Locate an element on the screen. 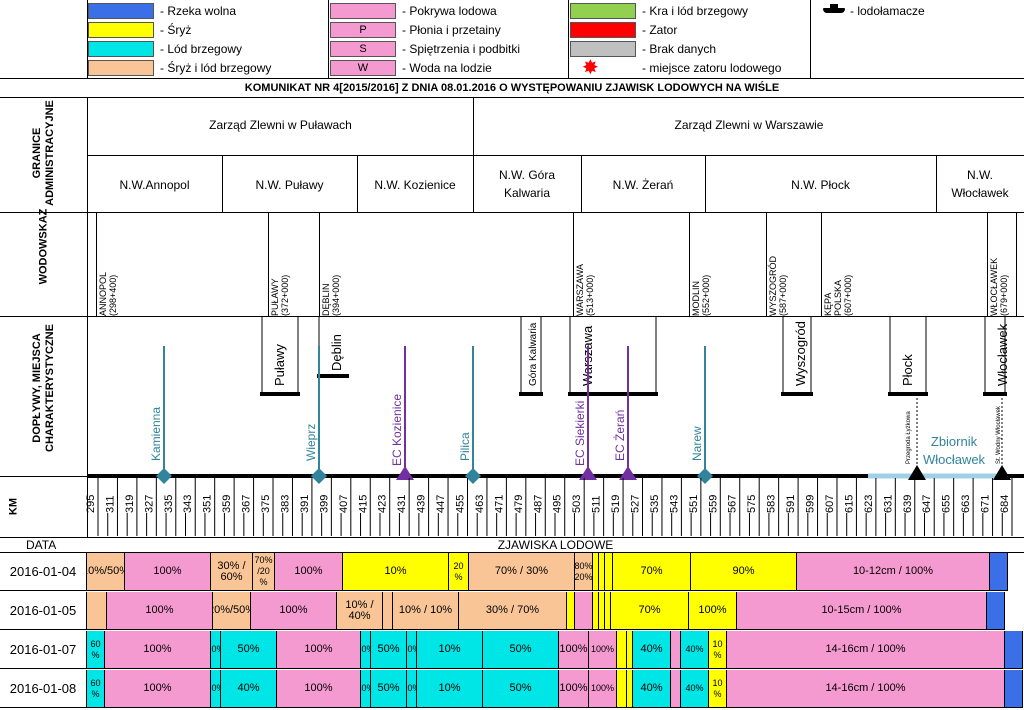 Image resolution: width=1024 pixels, height=710 pixels. km-tick: 567 is located at coordinates (738, 507).